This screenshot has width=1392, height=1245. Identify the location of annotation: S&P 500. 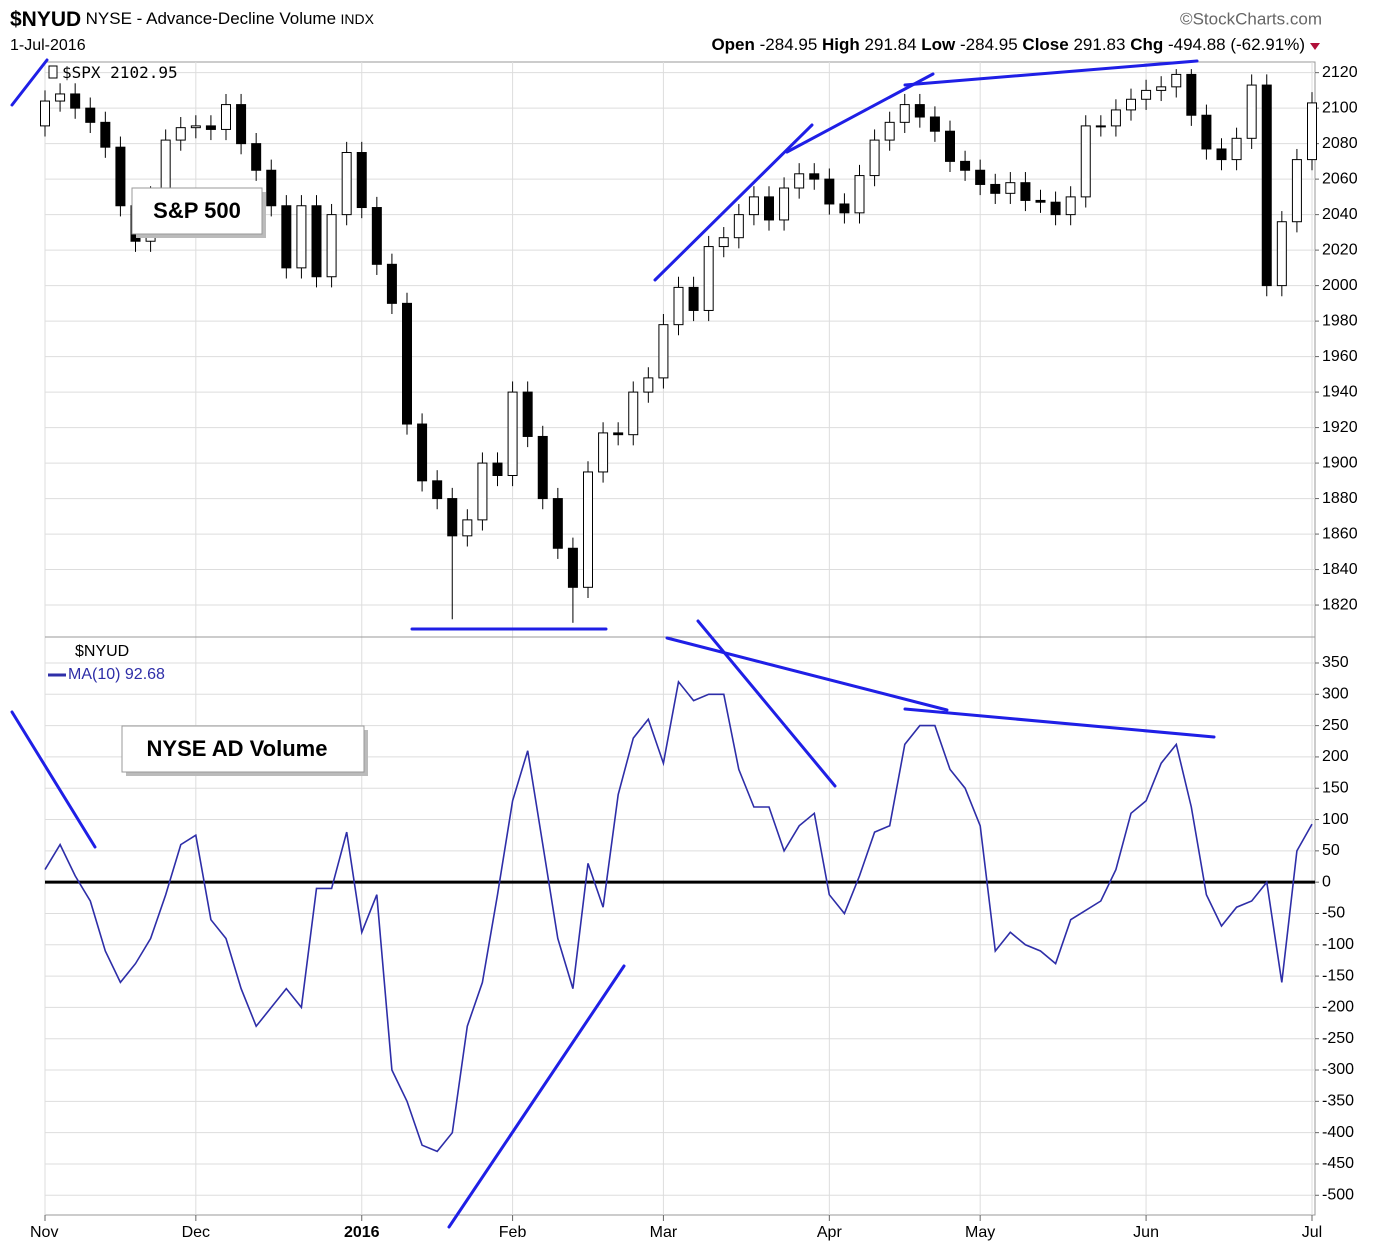
(197, 210).